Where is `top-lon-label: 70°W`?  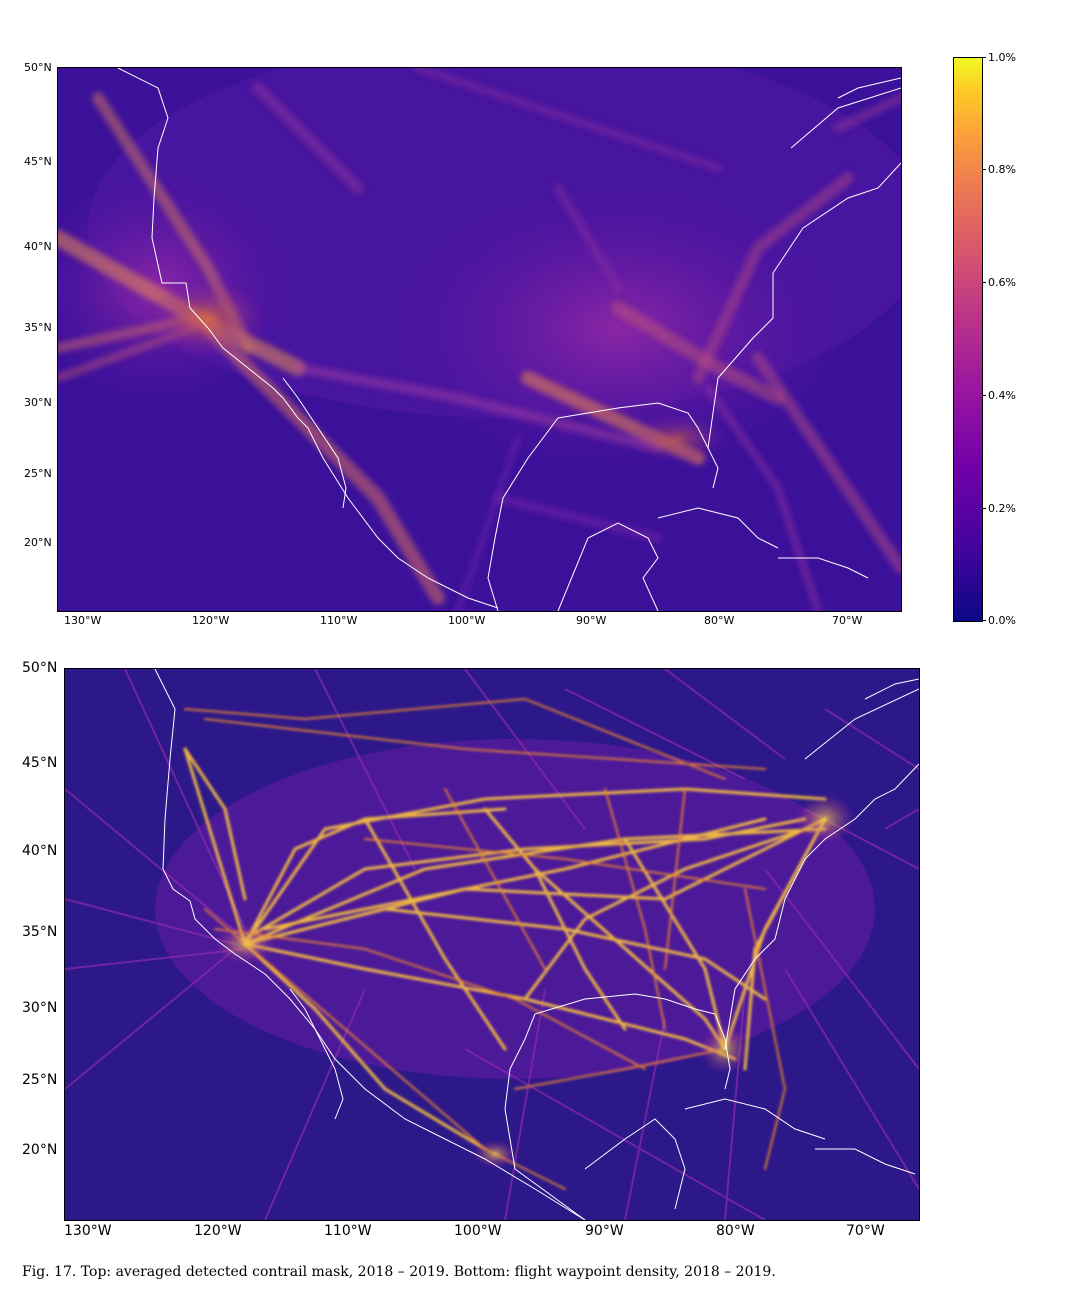 top-lon-label: 70°W is located at coordinates (847, 620).